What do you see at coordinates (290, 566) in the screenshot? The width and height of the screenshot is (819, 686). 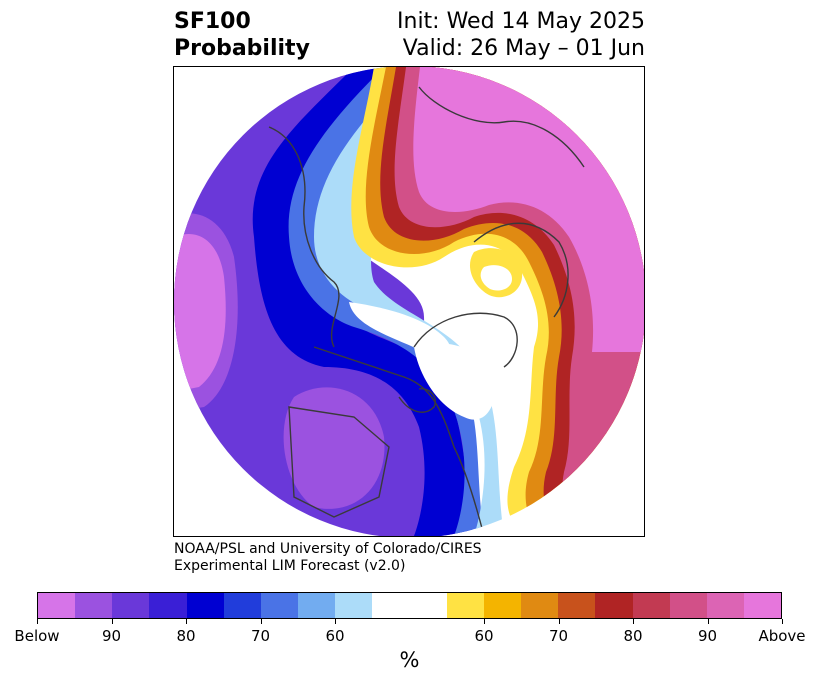 I see `credit-line-2: Experimental LIM Forecast (v2.0)` at bounding box center [290, 566].